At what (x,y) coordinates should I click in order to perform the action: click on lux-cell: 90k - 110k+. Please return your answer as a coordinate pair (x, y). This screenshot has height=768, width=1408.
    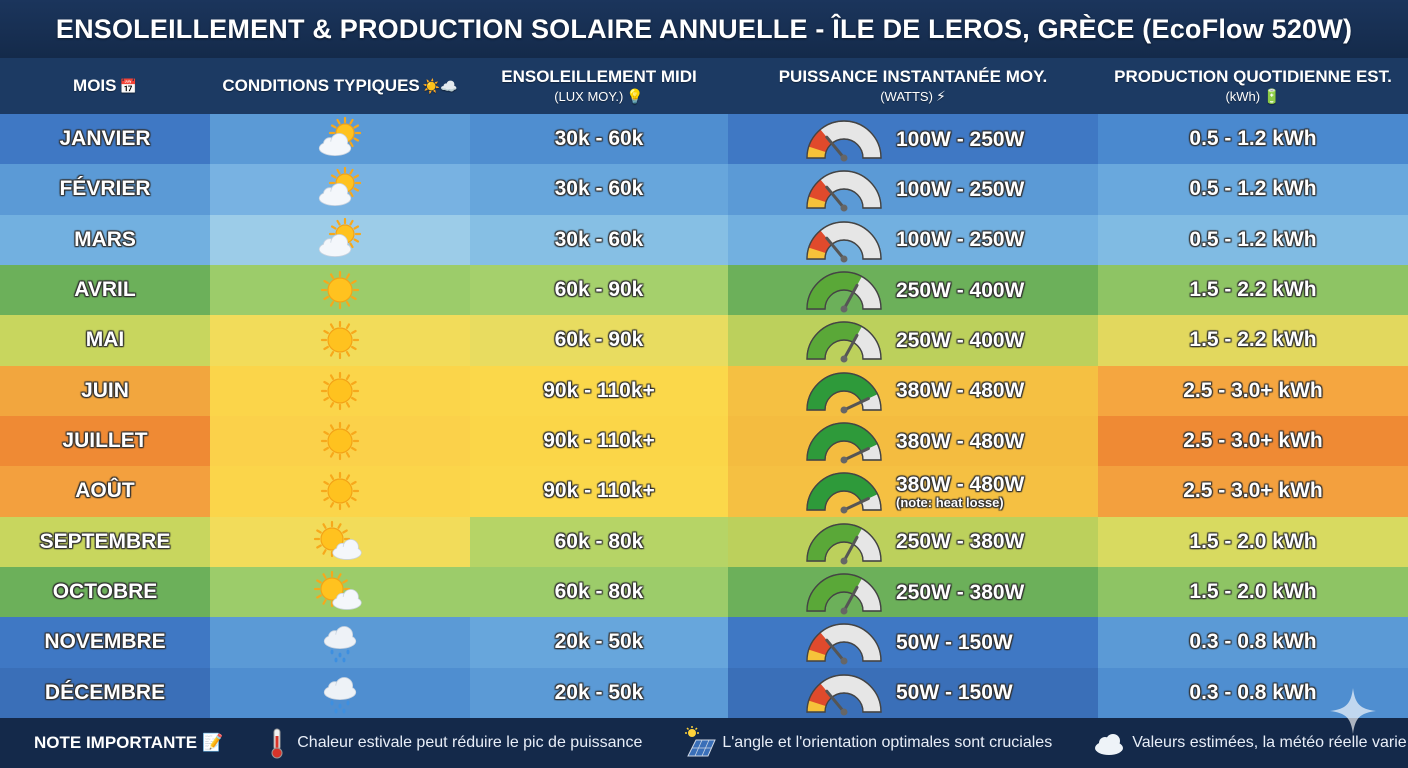
    Looking at the image, I should click on (599, 390).